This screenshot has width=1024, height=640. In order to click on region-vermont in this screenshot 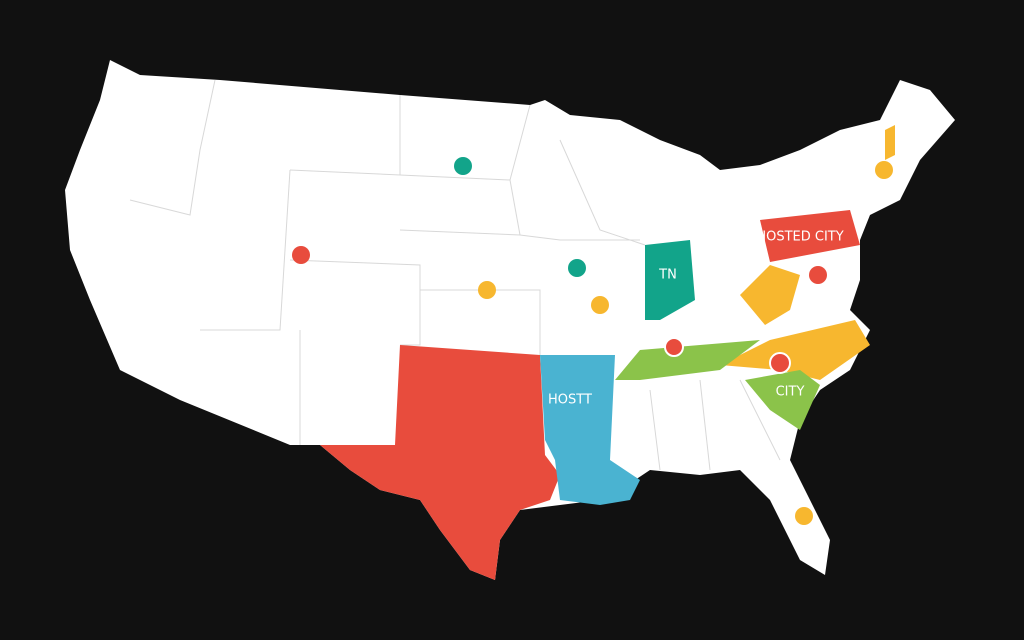, I will do `click(890, 142)`.